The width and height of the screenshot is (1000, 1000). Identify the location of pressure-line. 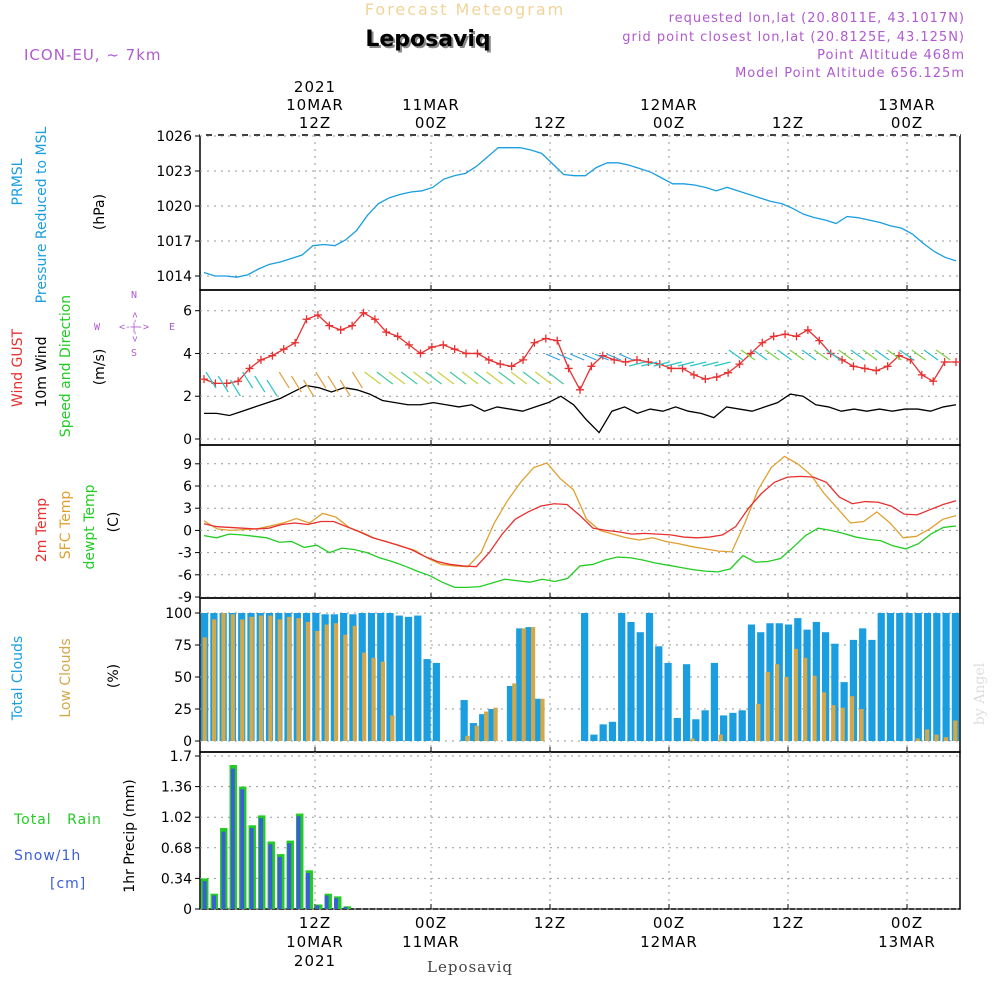
(580, 212).